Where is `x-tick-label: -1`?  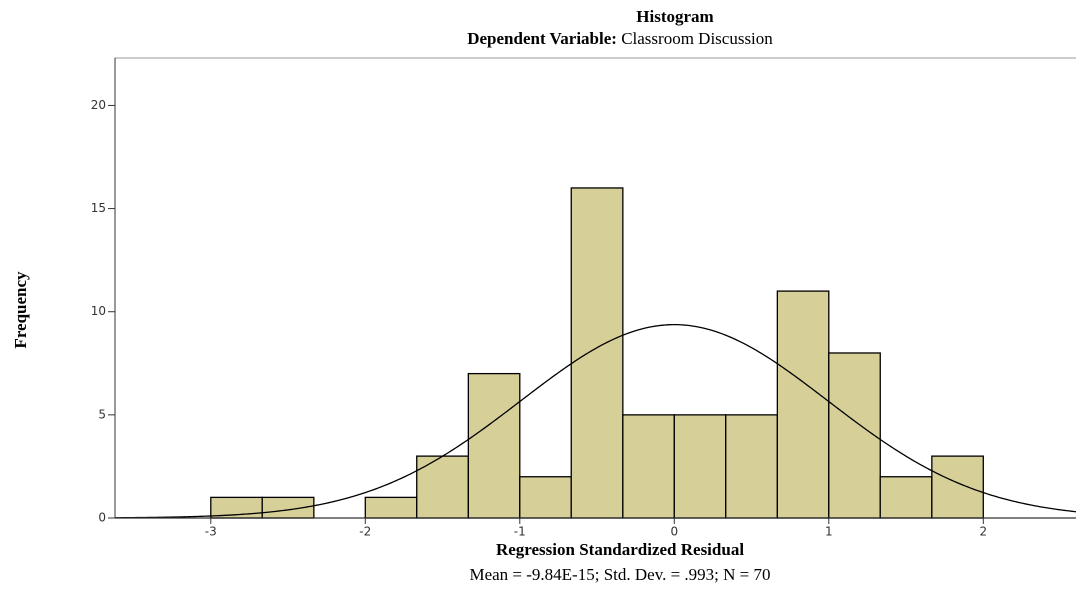
x-tick-label: -1 is located at coordinates (520, 532).